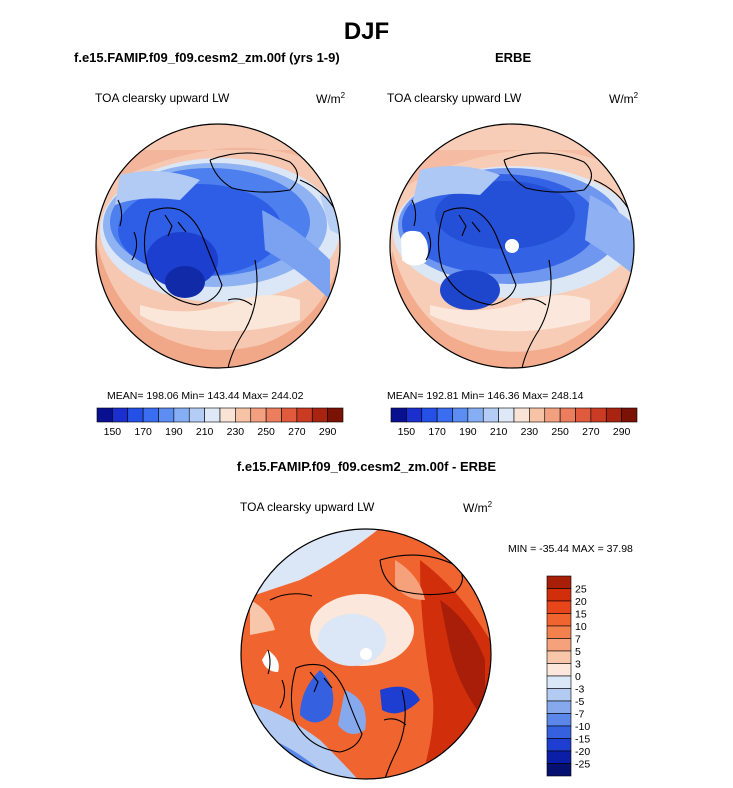  I want to click on obs-variable-label: TOA clearsky upward LW, so click(454, 98).